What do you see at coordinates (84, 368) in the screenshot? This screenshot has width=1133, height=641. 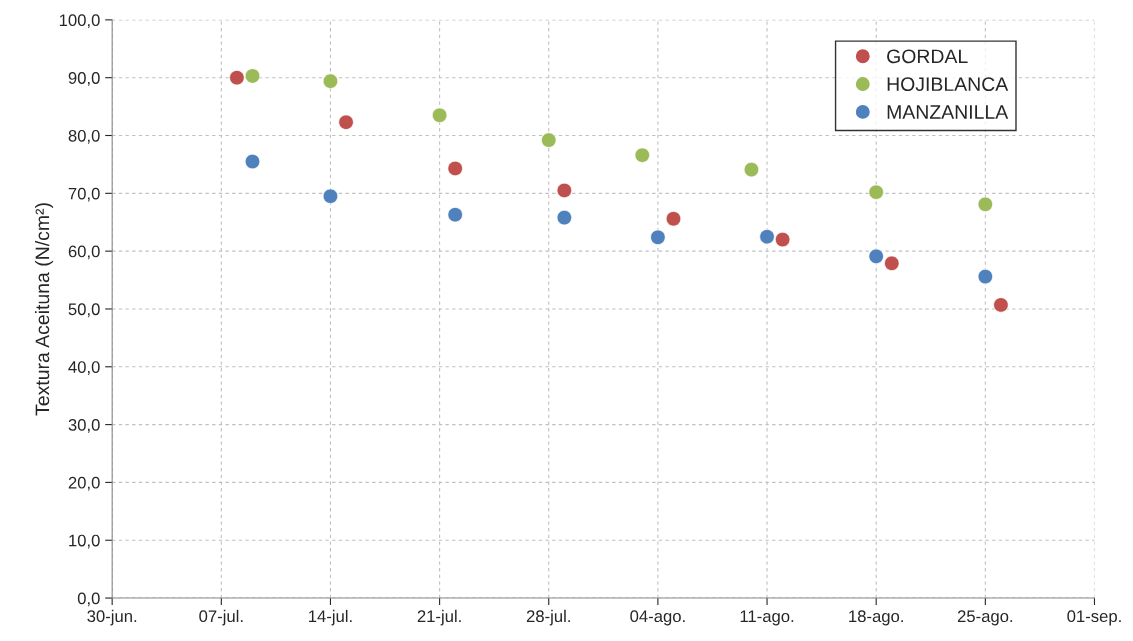 I see `y-tick-label: 40,0` at bounding box center [84, 368].